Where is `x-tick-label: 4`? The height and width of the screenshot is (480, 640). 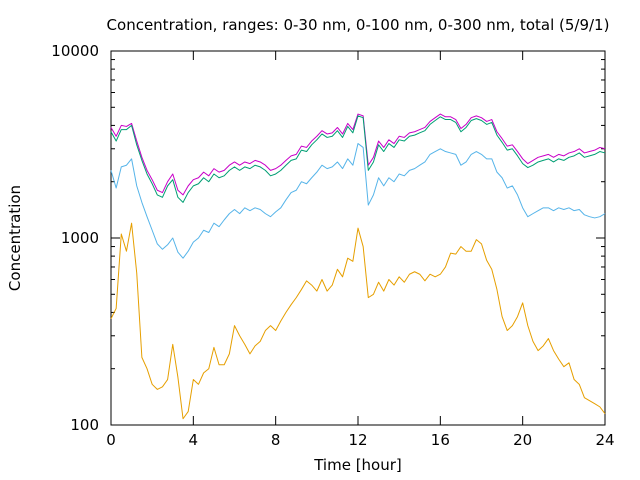
x-tick-label: 4 is located at coordinates (194, 440).